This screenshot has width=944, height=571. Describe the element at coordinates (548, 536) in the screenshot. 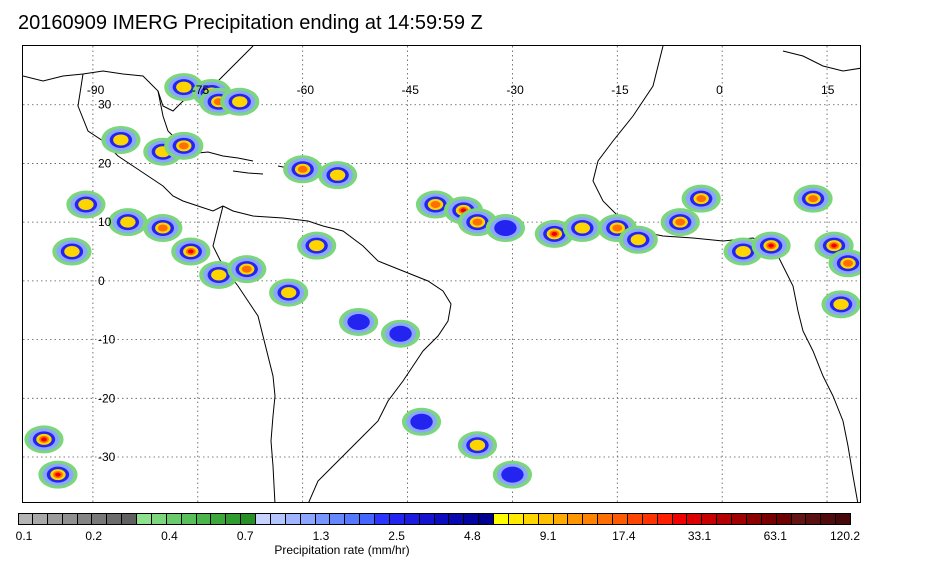

I see `colorbar-label: 9.1` at that location.